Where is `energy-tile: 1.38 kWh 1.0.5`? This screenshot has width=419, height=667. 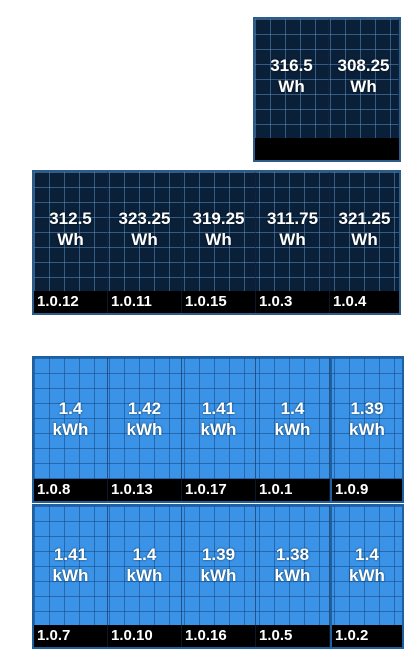
energy-tile: 1.38 kWh 1.0.5 is located at coordinates (293, 576).